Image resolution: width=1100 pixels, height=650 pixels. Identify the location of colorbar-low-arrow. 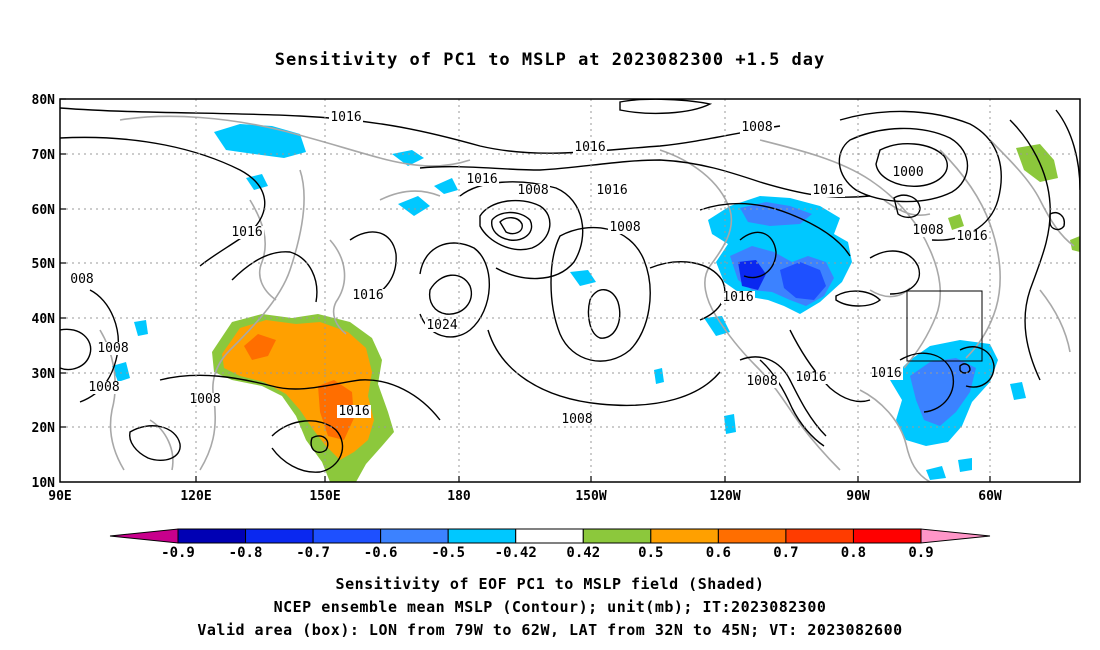
(144, 536).